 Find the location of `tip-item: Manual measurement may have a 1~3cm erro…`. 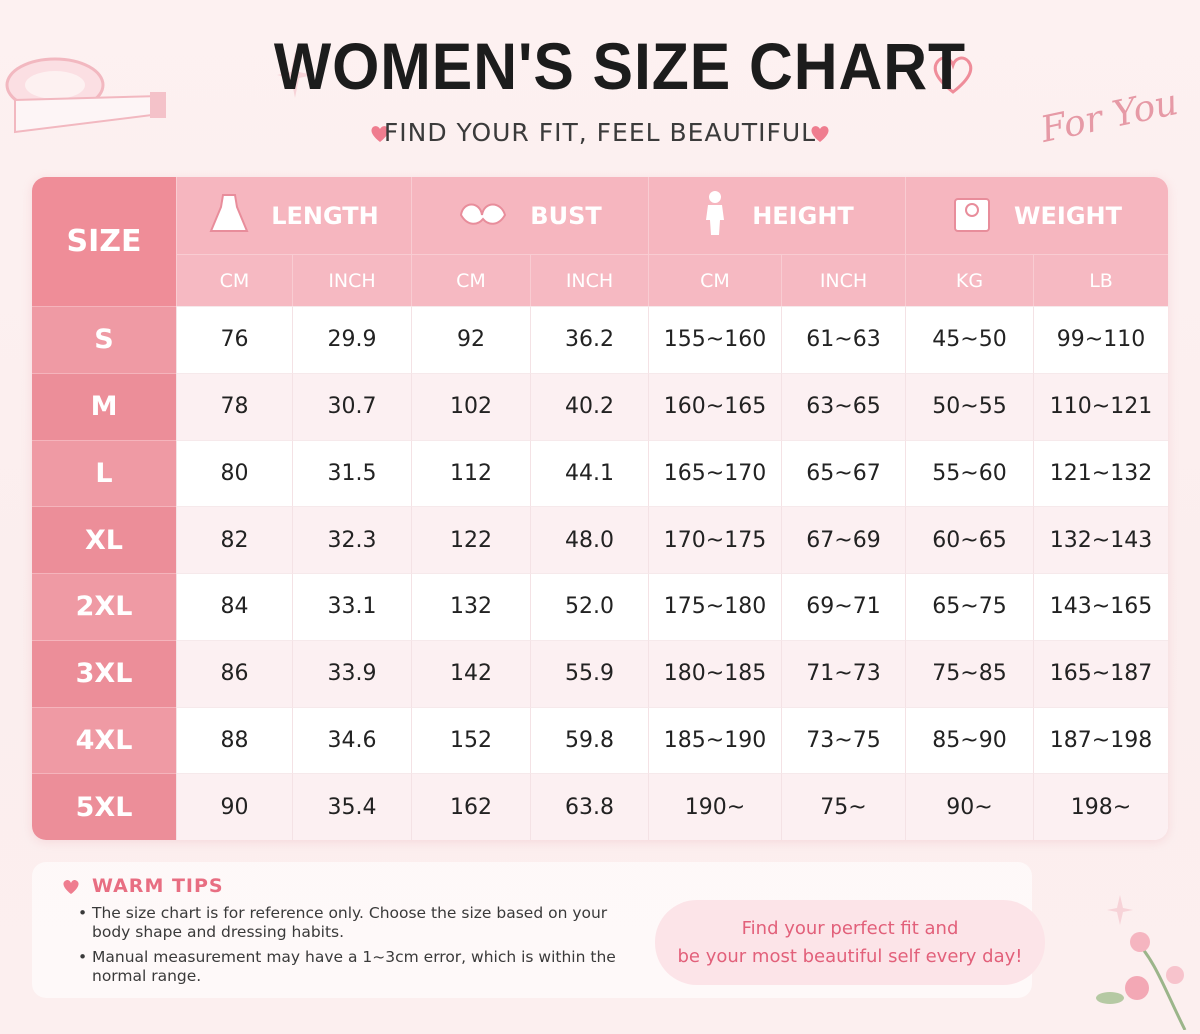

tip-item: Manual measurement may have a 1~3cm erro… is located at coordinates (358, 967).